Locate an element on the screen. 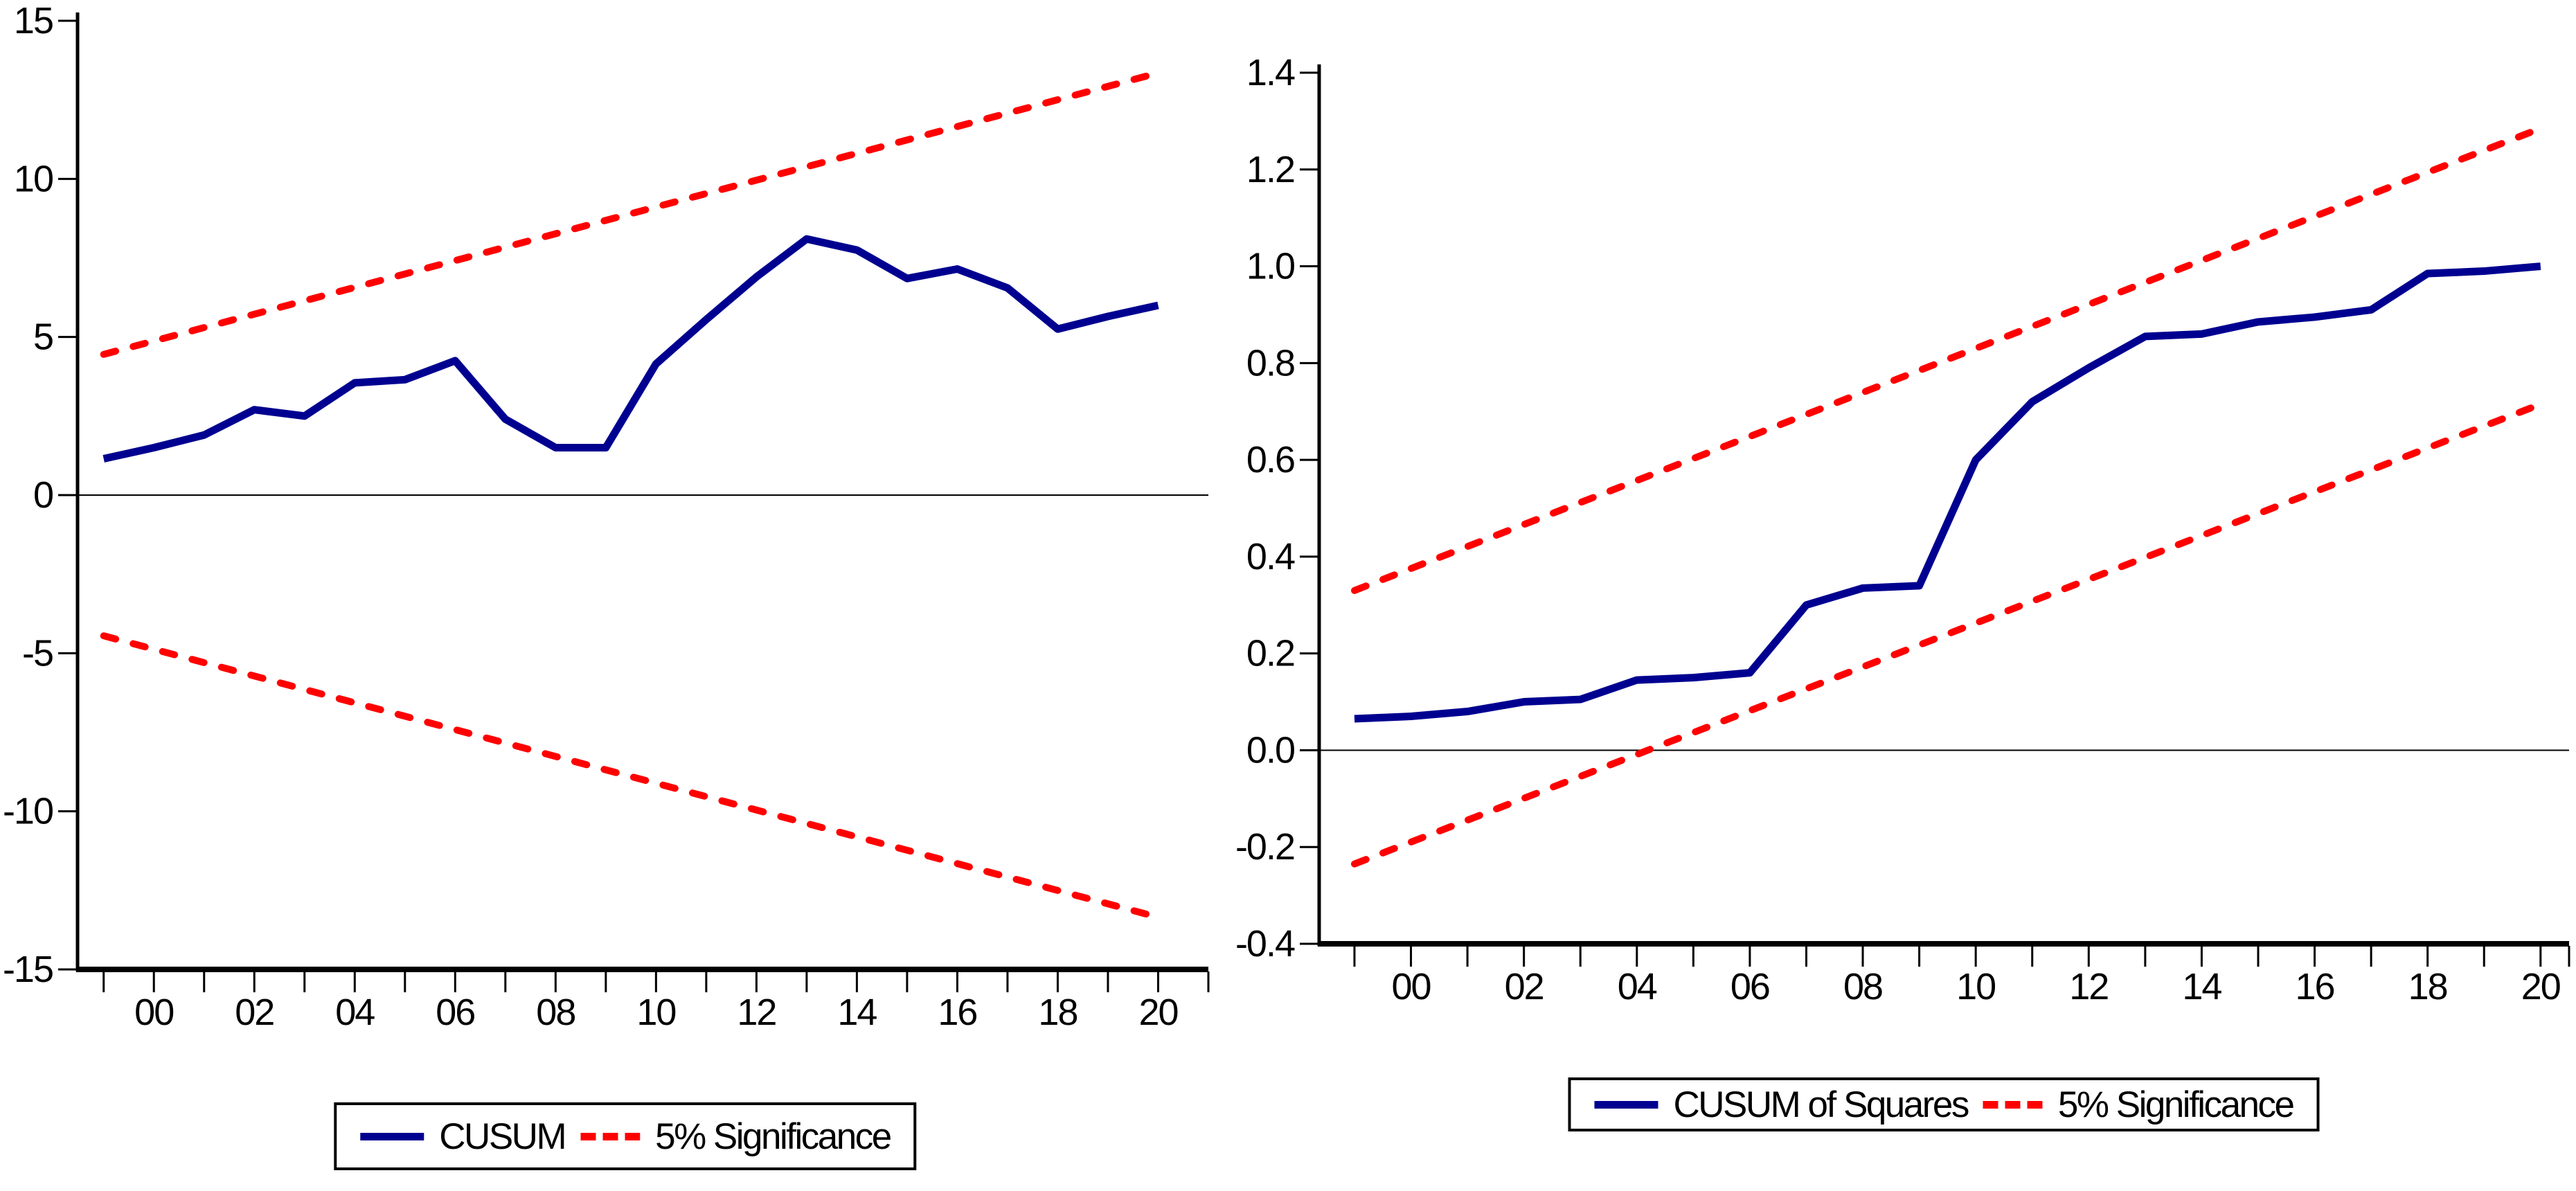  cusumsq-x-tick-label: 16 is located at coordinates (2315, 987).